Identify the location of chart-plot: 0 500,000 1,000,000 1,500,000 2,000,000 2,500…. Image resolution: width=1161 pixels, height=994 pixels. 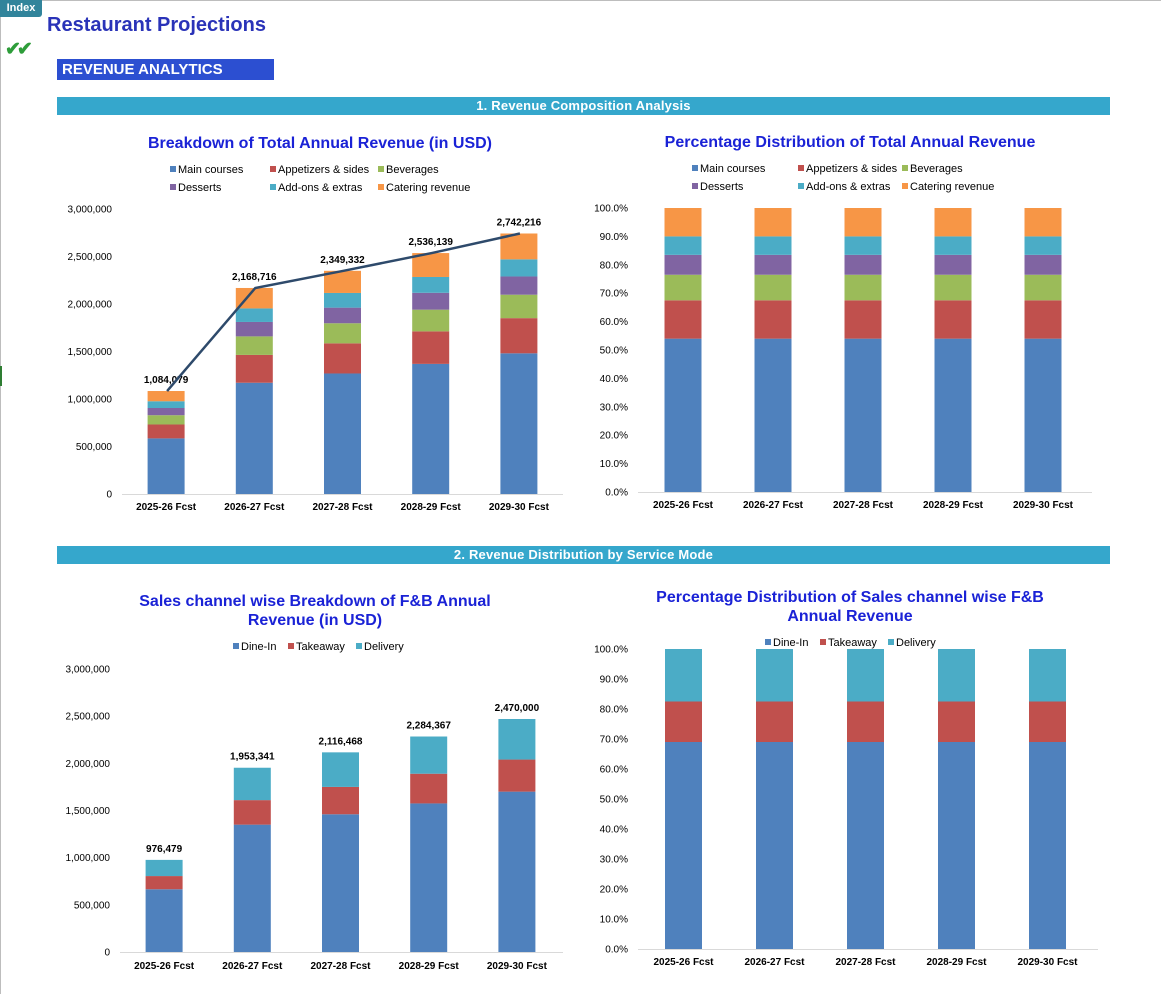
(315, 359).